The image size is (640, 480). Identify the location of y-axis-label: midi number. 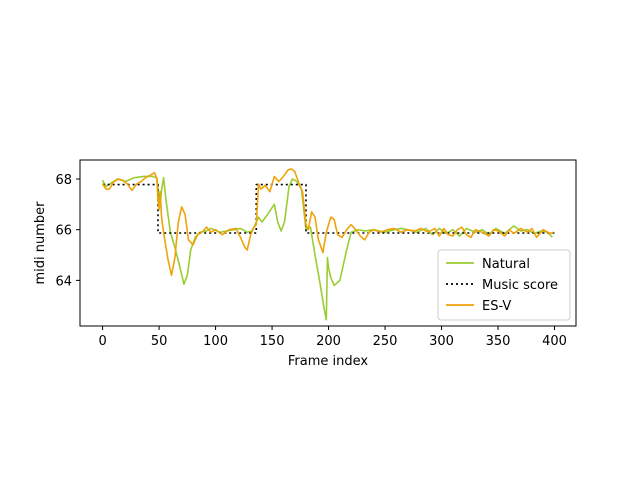
(40, 243).